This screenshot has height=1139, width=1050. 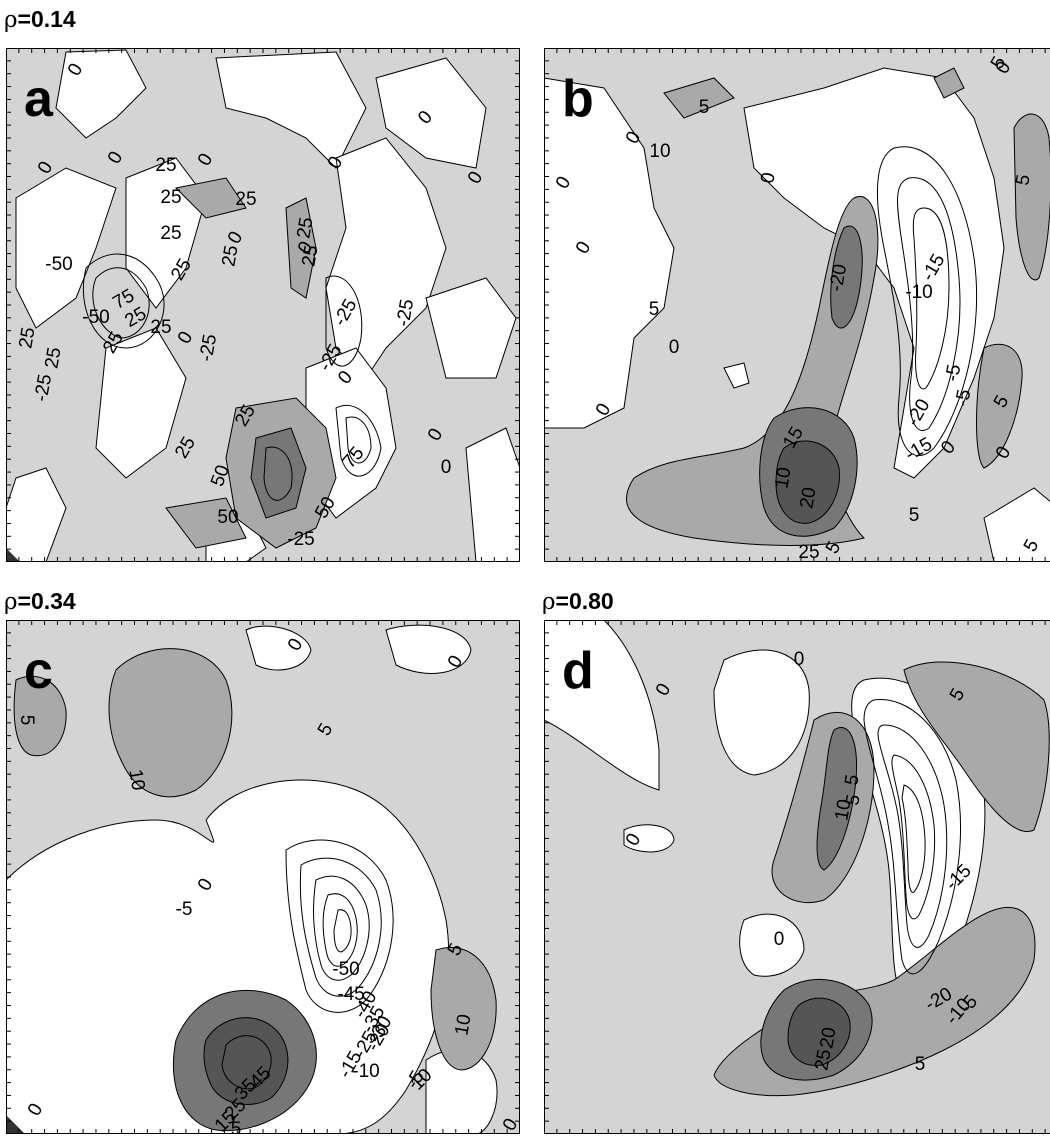 I want to click on contour-lines, so click(x=232, y=377).